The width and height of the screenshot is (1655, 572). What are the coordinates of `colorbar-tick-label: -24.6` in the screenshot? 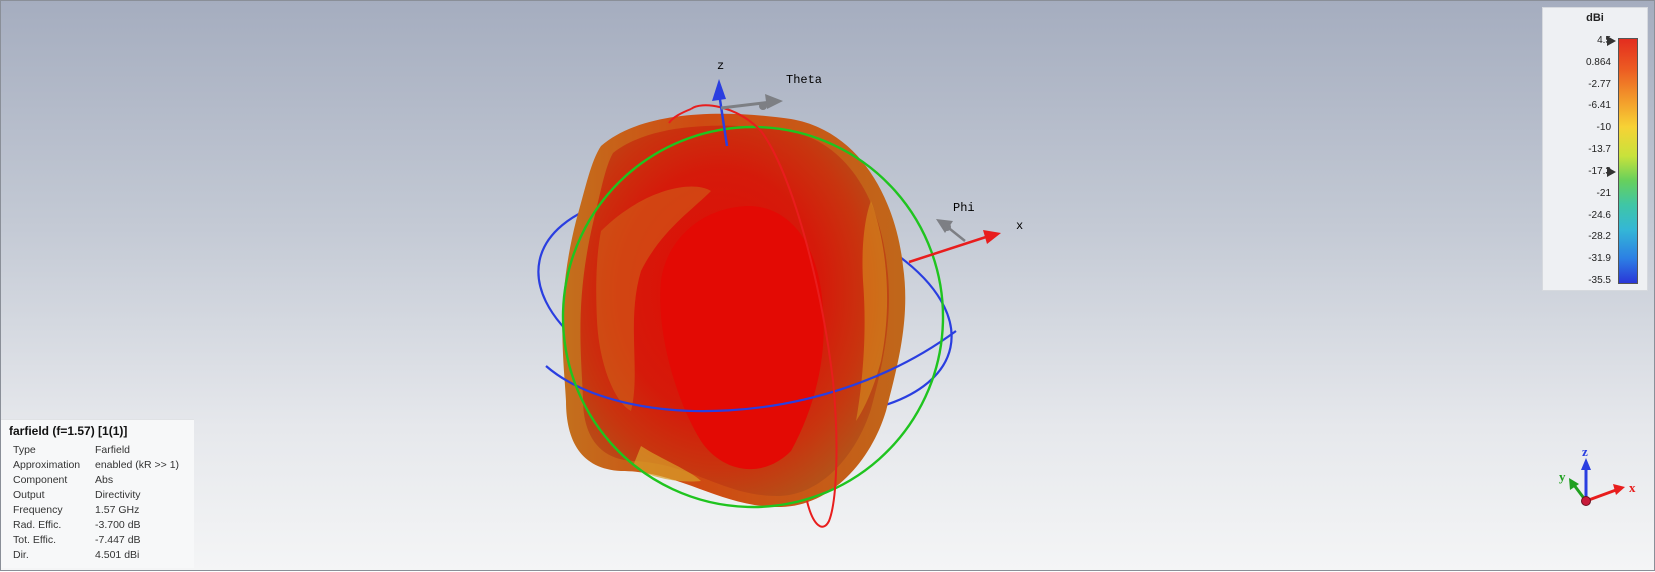 It's located at (1599, 215).